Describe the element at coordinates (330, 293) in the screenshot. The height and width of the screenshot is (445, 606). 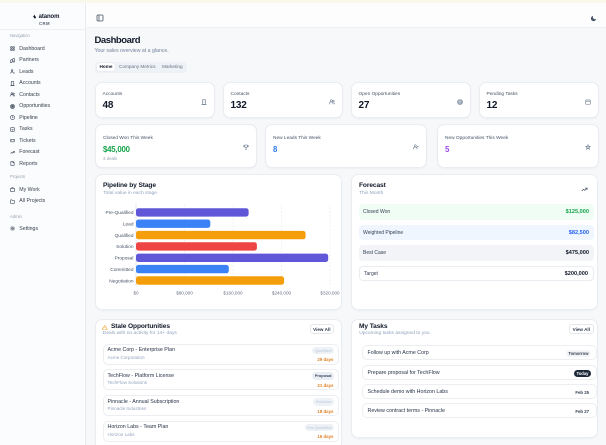
I see `svg-text: $320,000` at that location.